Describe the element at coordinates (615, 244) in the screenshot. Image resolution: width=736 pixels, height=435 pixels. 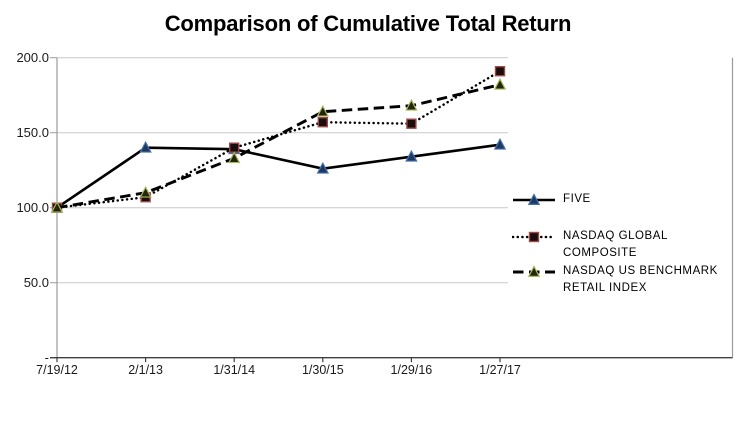
I see `legend-label-nasdaq-global-composite: NASDAQ GLOBAL COMPOSITE` at that location.